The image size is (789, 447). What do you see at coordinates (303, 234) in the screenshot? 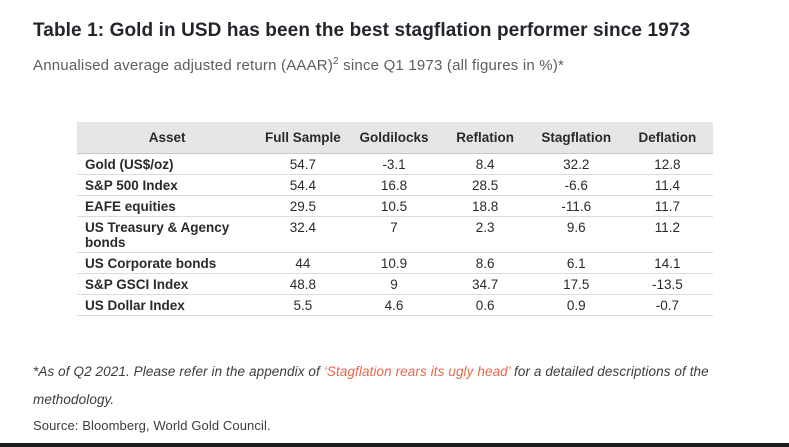
I see `value-cell: 32.4` at bounding box center [303, 234].